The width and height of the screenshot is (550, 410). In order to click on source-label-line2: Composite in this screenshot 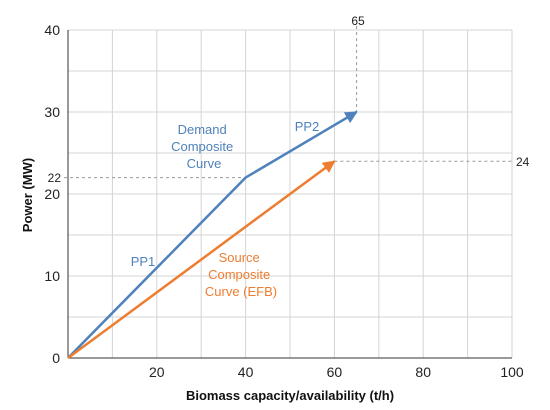, I will do `click(239, 274)`.